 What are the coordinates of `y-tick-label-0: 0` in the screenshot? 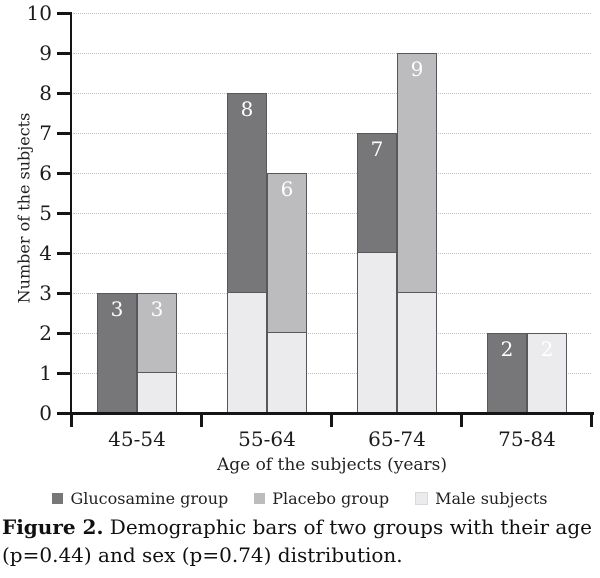 It's located at (45, 413).